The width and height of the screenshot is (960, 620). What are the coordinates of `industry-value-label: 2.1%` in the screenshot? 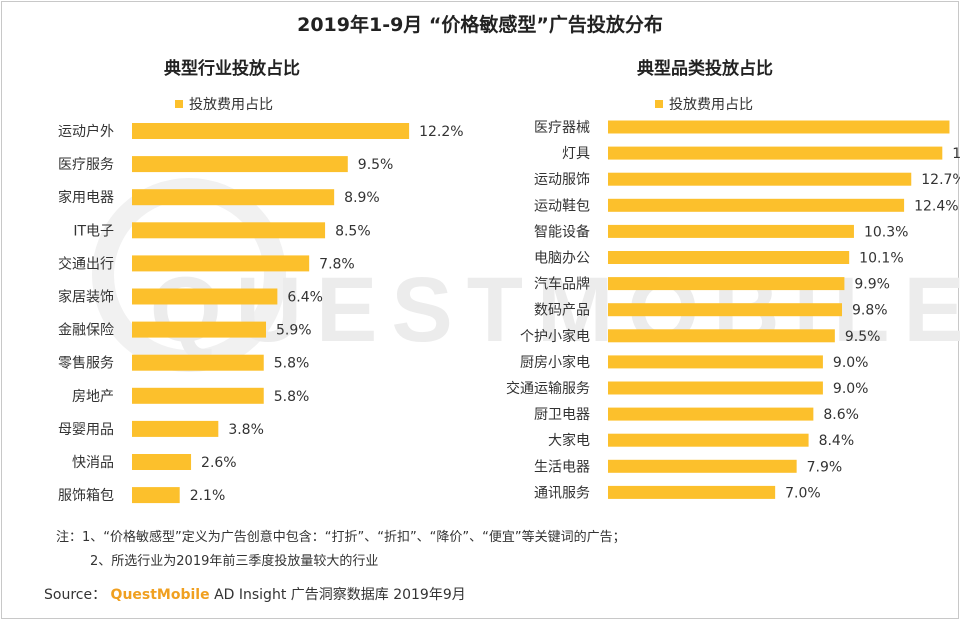 It's located at (208, 496).